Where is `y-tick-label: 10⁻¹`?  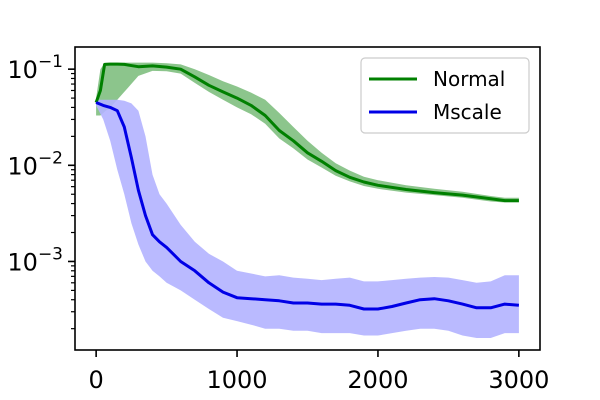 y-tick-label: 10⁻¹ is located at coordinates (35, 68).